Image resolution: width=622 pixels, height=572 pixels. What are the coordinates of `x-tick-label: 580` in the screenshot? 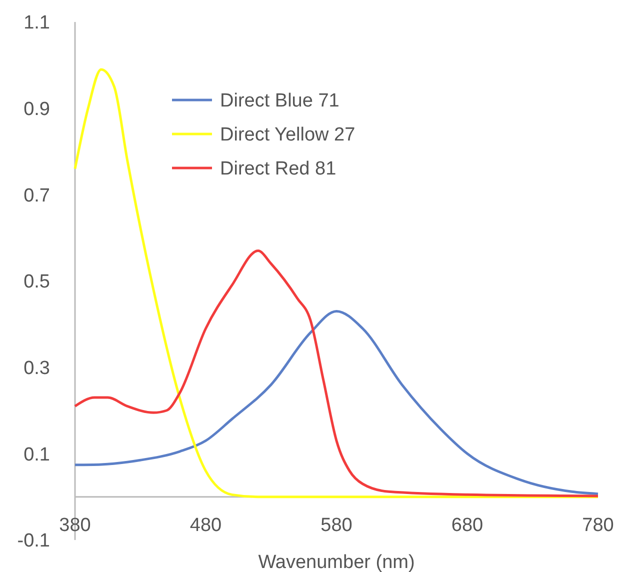 It's located at (336, 525).